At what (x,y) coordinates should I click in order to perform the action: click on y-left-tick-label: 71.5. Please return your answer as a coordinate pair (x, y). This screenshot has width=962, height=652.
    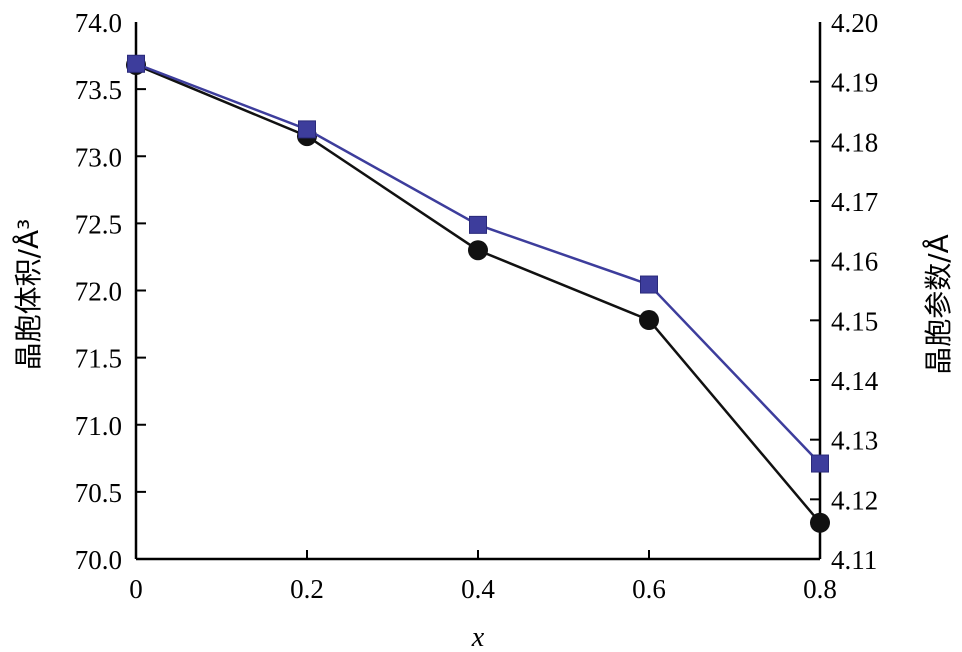
    Looking at the image, I should click on (98, 359).